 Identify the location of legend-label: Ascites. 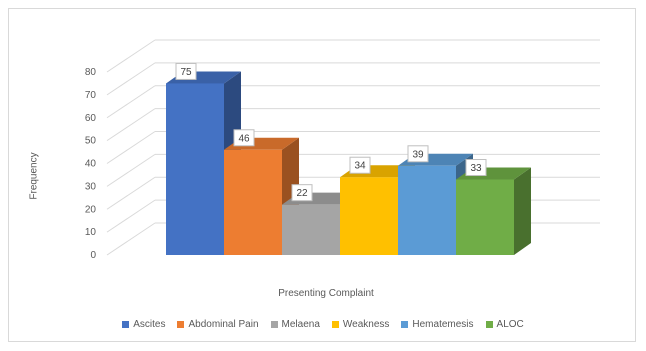
(149, 324).